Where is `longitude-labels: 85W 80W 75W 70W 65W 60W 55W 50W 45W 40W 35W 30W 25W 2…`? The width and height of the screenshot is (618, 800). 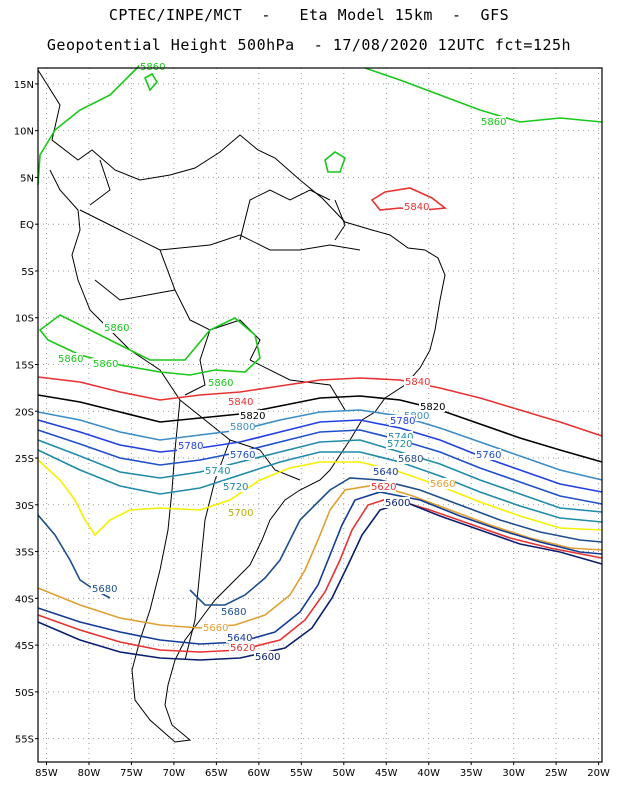 longitude-labels: 85W 80W 75W 70W 65W 60W 55W 50W 45W 40W 35W 30W 25W 2… is located at coordinates (322, 770).